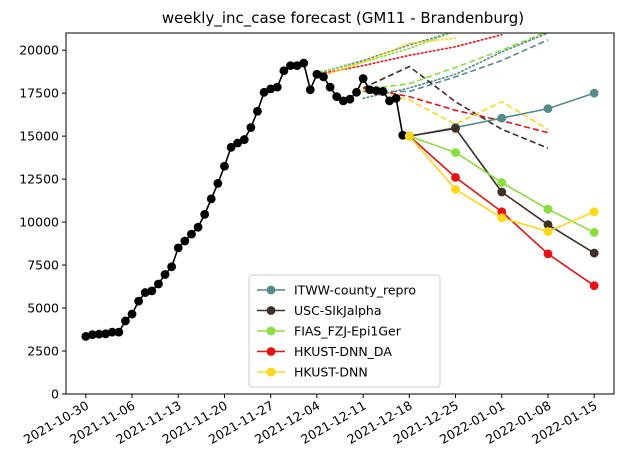 This screenshot has width=644, height=466. What do you see at coordinates (39, 50) in the screenshot?
I see `y-tick-label-8: 20000` at bounding box center [39, 50].